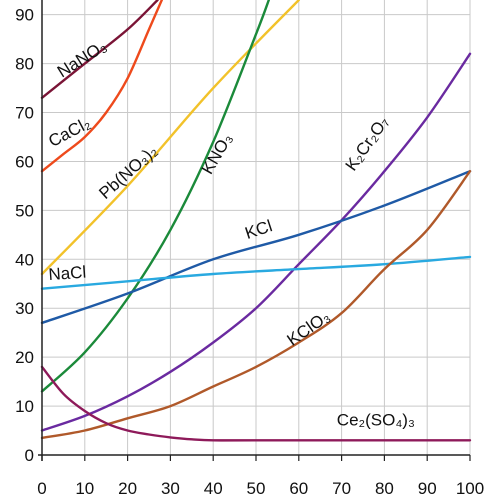  I want to click on x-tick-label: 30, so click(170, 488).